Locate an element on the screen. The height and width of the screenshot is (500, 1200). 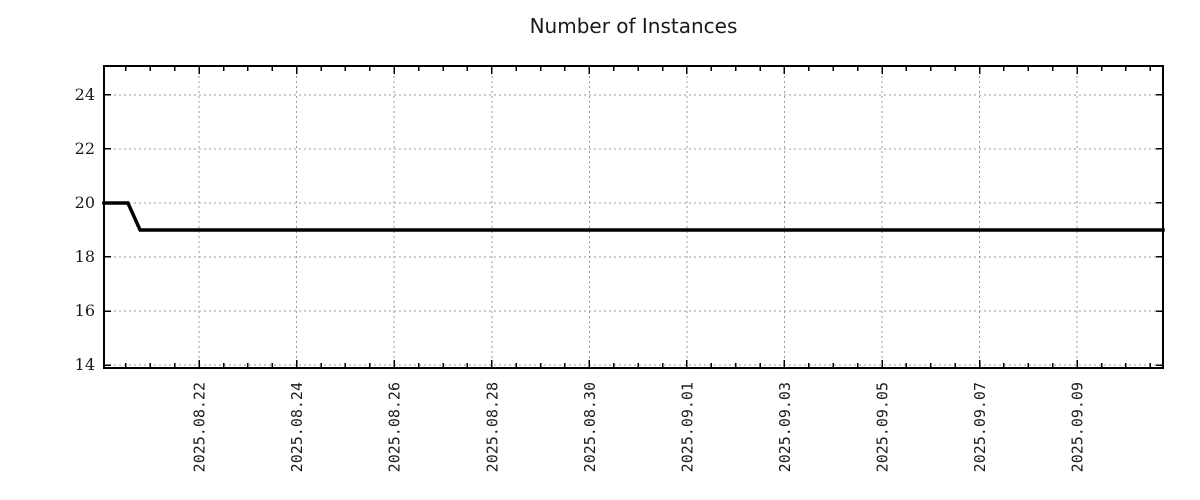
x-tick-label: 2025.09.09 is located at coordinates (1078, 427).